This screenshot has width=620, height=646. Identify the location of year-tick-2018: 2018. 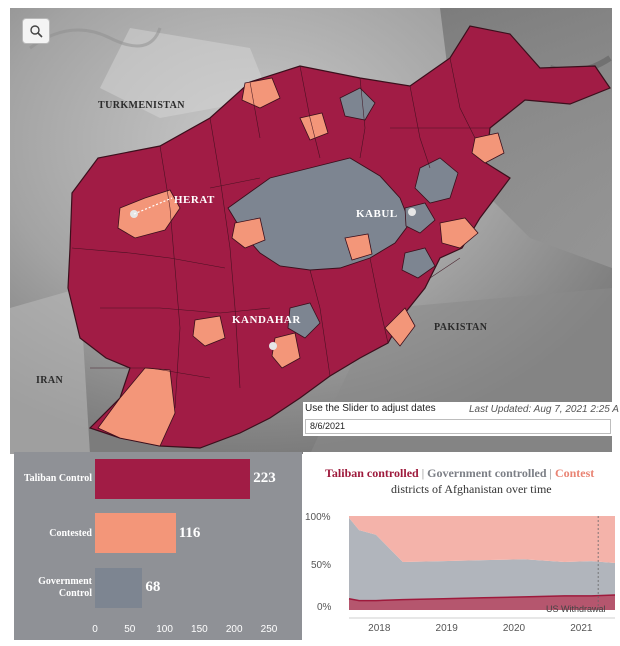
(379, 628).